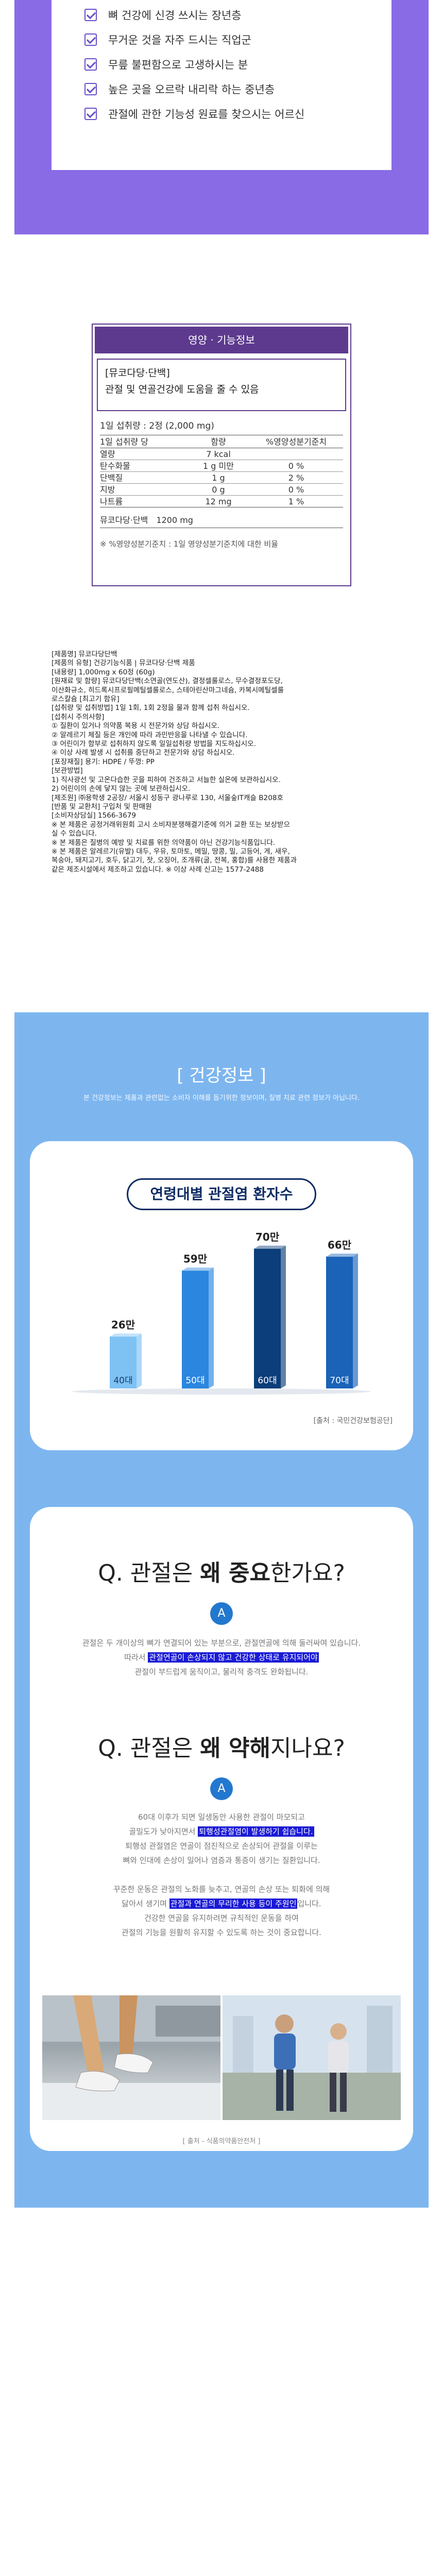 This screenshot has width=443, height=2576. I want to click on answer-2-text: 닳아서 생기며, so click(145, 1903).